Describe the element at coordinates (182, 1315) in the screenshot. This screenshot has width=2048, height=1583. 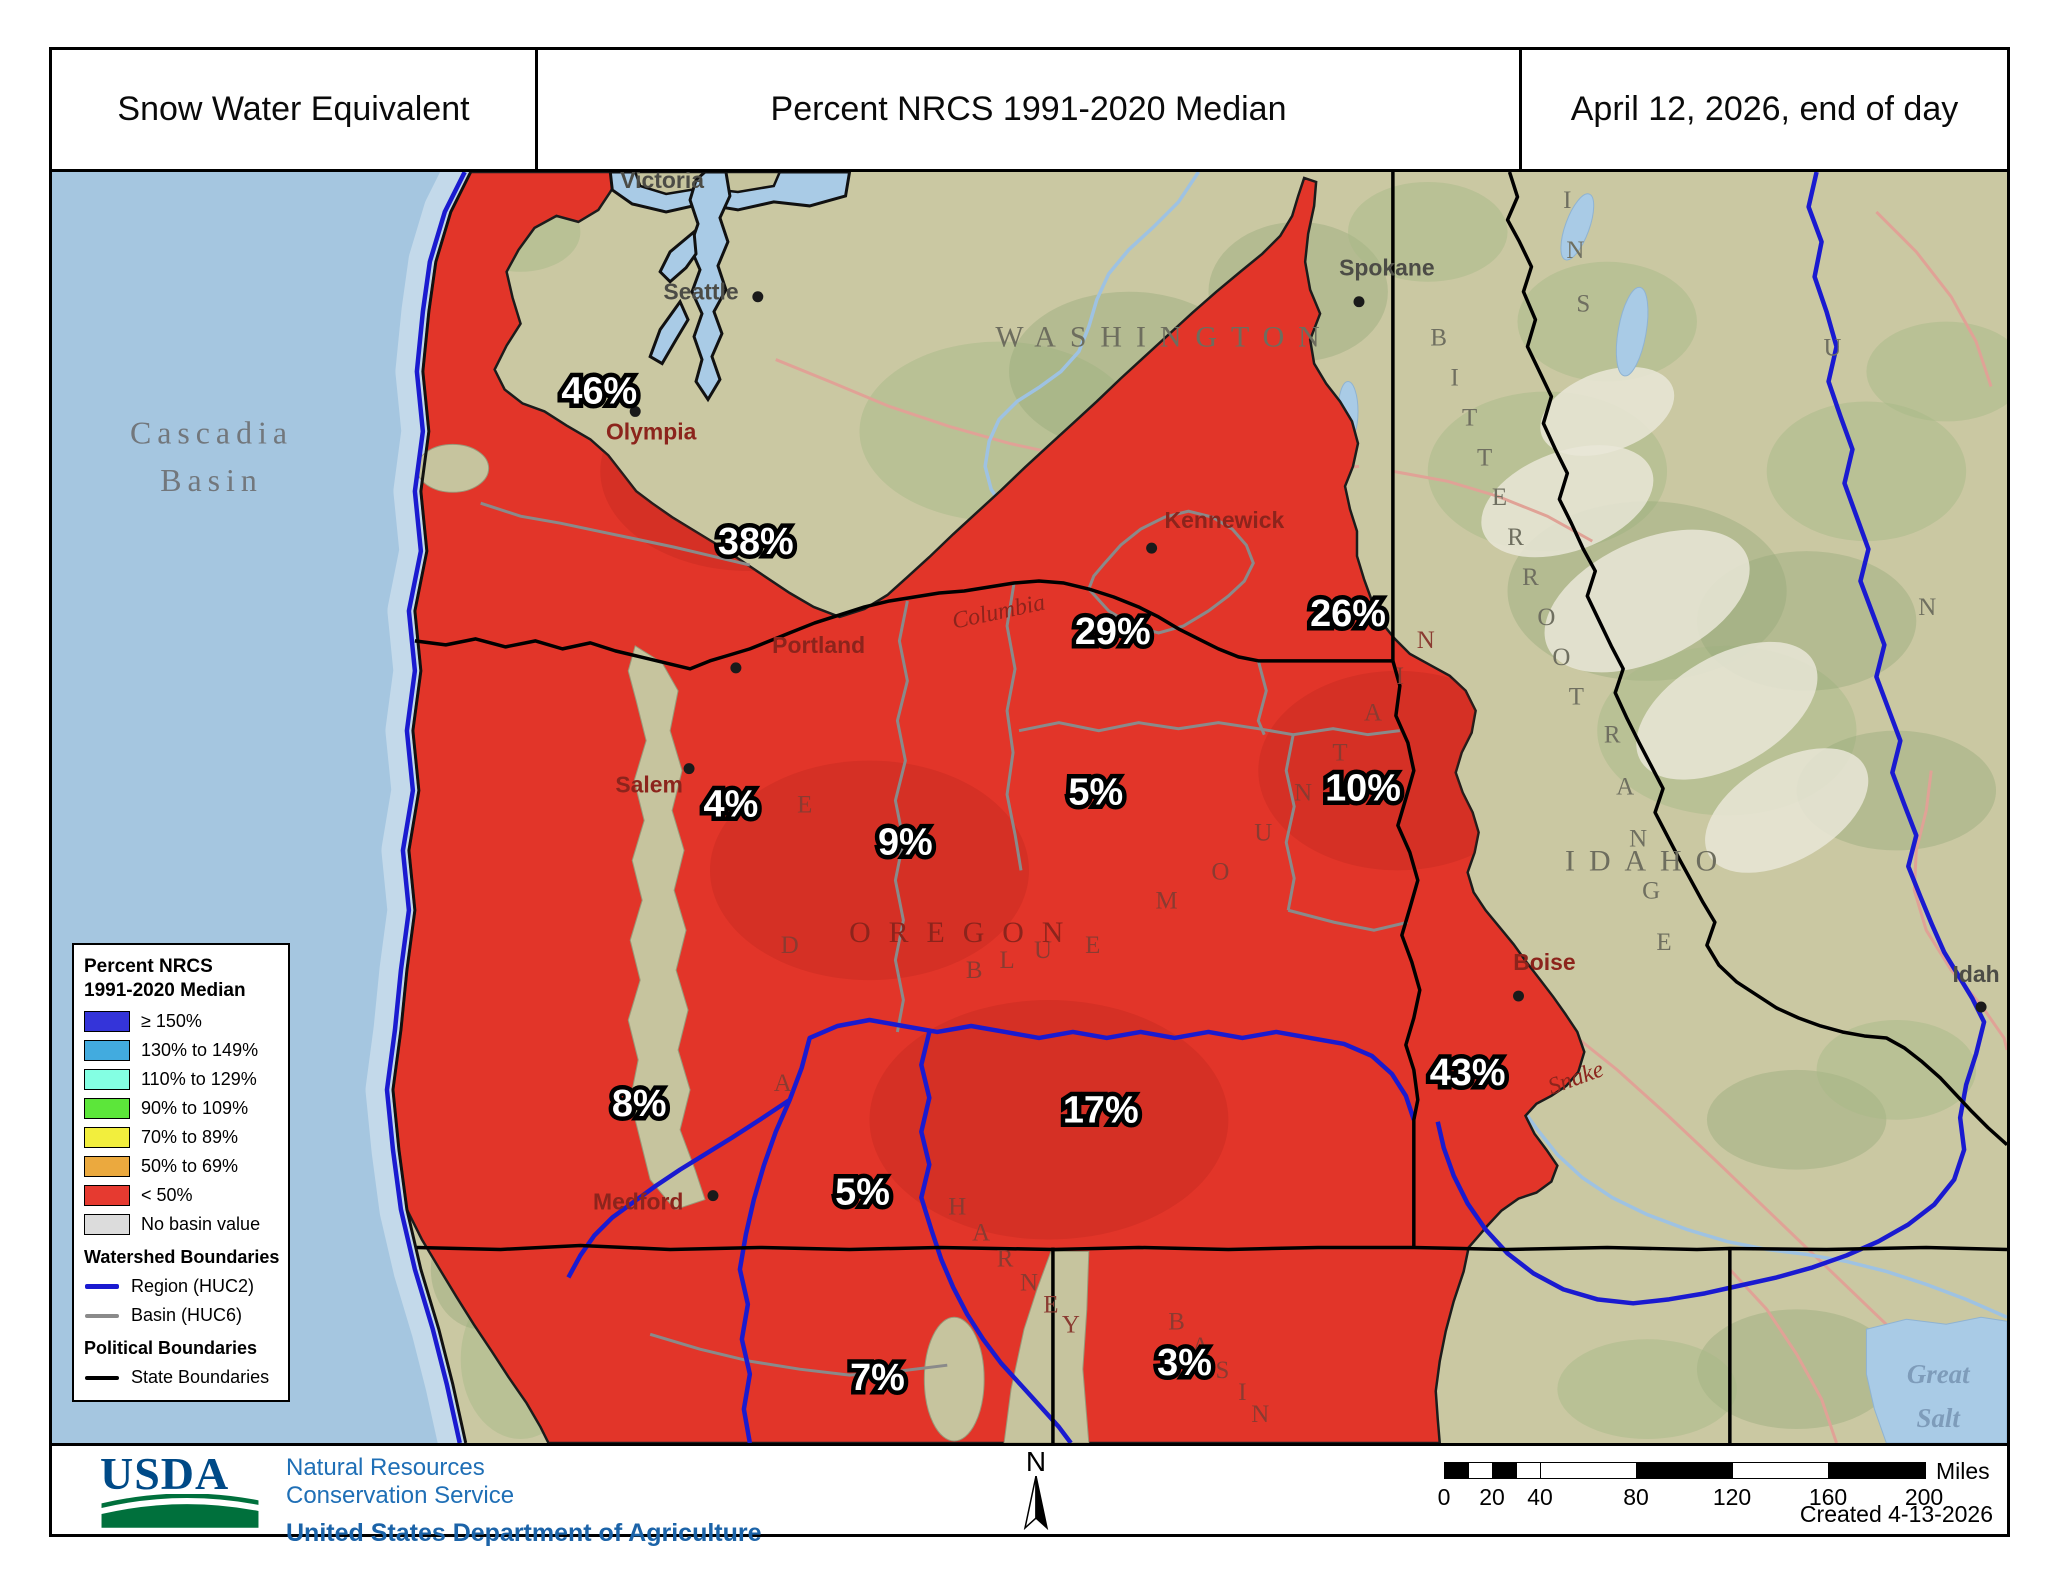
I see `legend-watershed-row: Basin (HUC6)` at that location.